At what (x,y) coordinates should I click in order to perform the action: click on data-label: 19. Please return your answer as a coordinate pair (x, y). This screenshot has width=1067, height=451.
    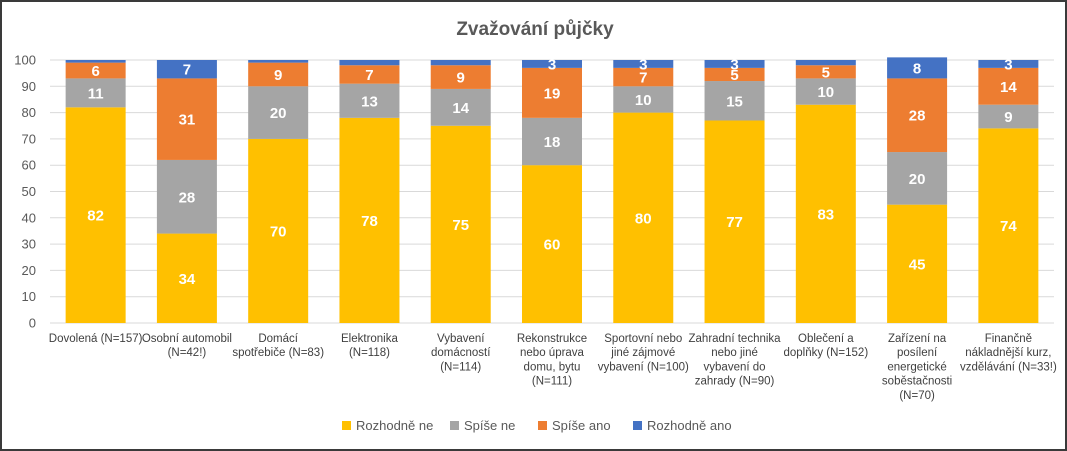
    Looking at the image, I should click on (552, 93).